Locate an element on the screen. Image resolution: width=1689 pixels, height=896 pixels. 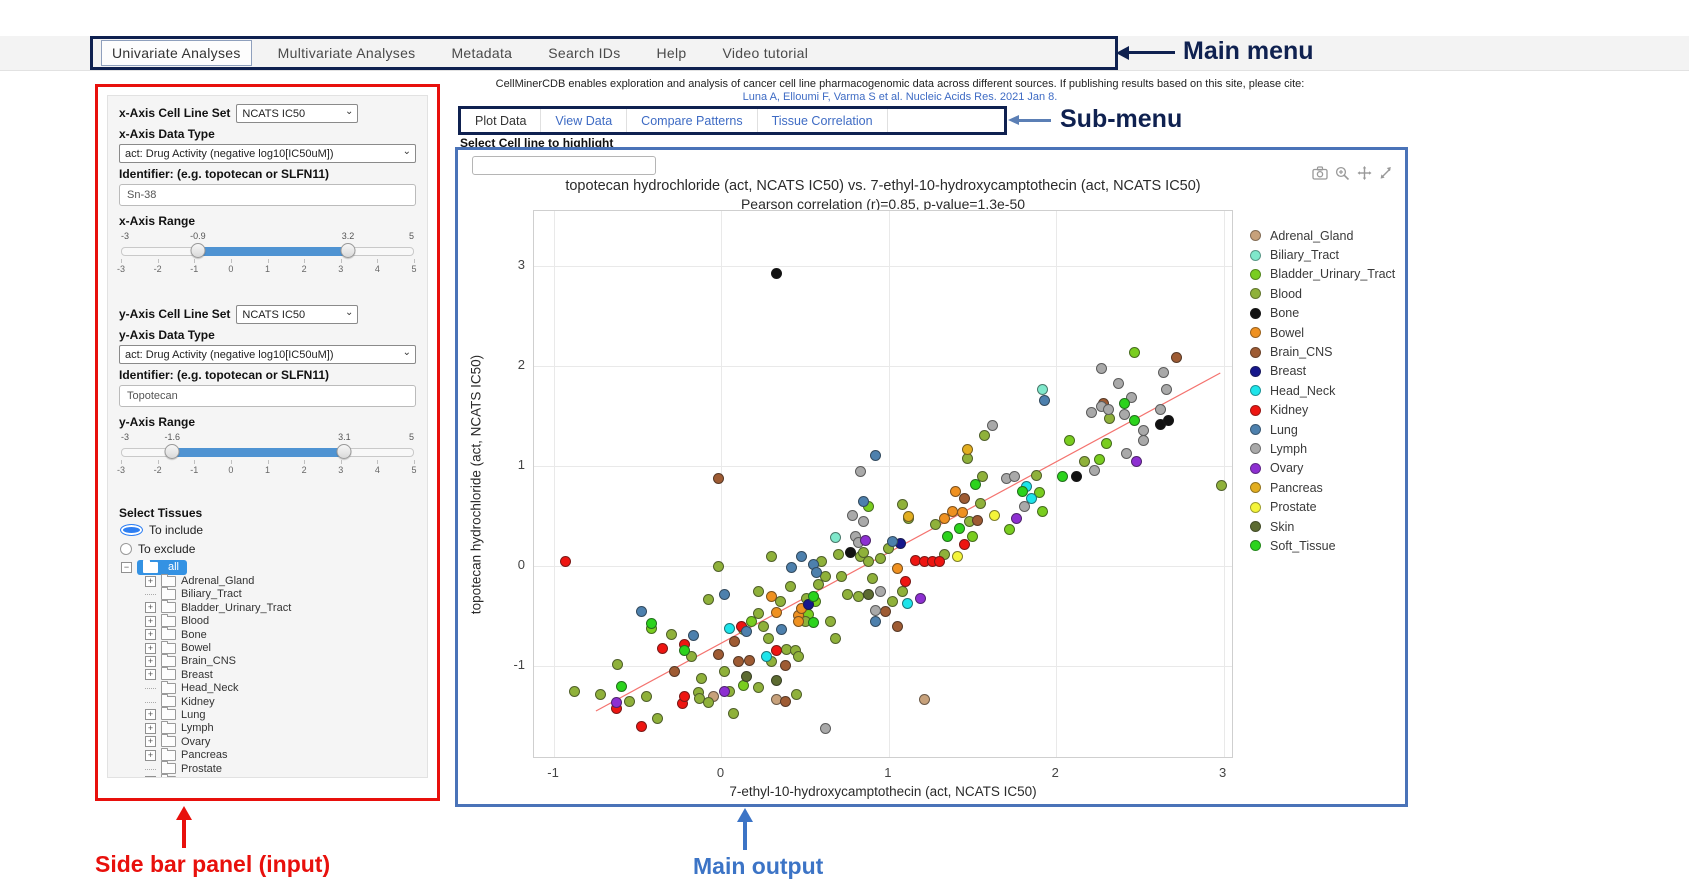
menu-item-univariate-analyses: Univariate Analyses is located at coordinates (176, 53).